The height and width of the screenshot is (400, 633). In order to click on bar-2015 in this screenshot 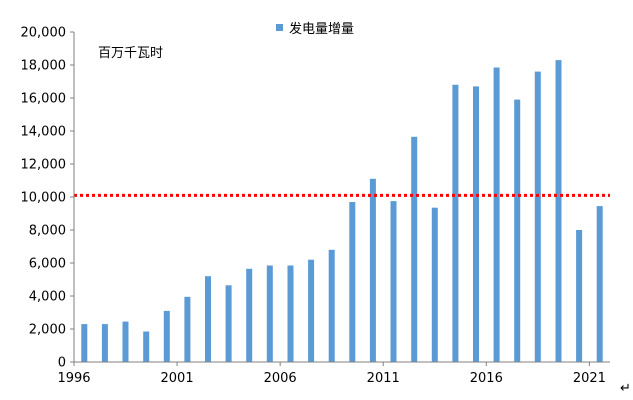, I will do `click(476, 224)`.